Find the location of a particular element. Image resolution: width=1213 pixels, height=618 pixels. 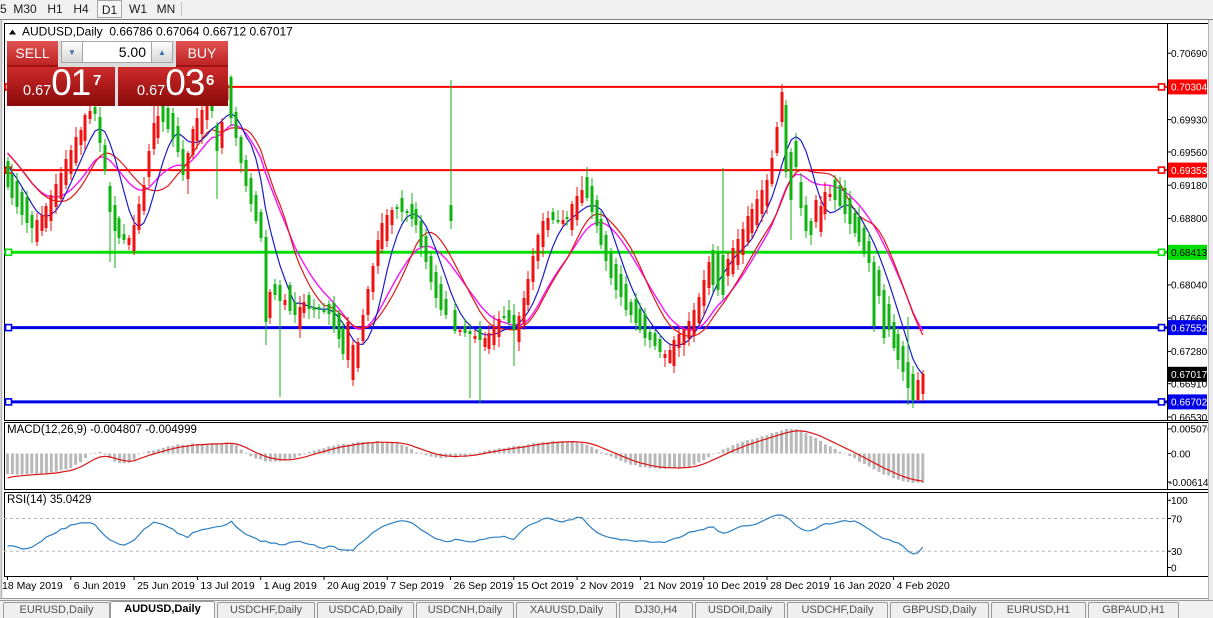

svg-text: 0.69930 is located at coordinates (1189, 120).